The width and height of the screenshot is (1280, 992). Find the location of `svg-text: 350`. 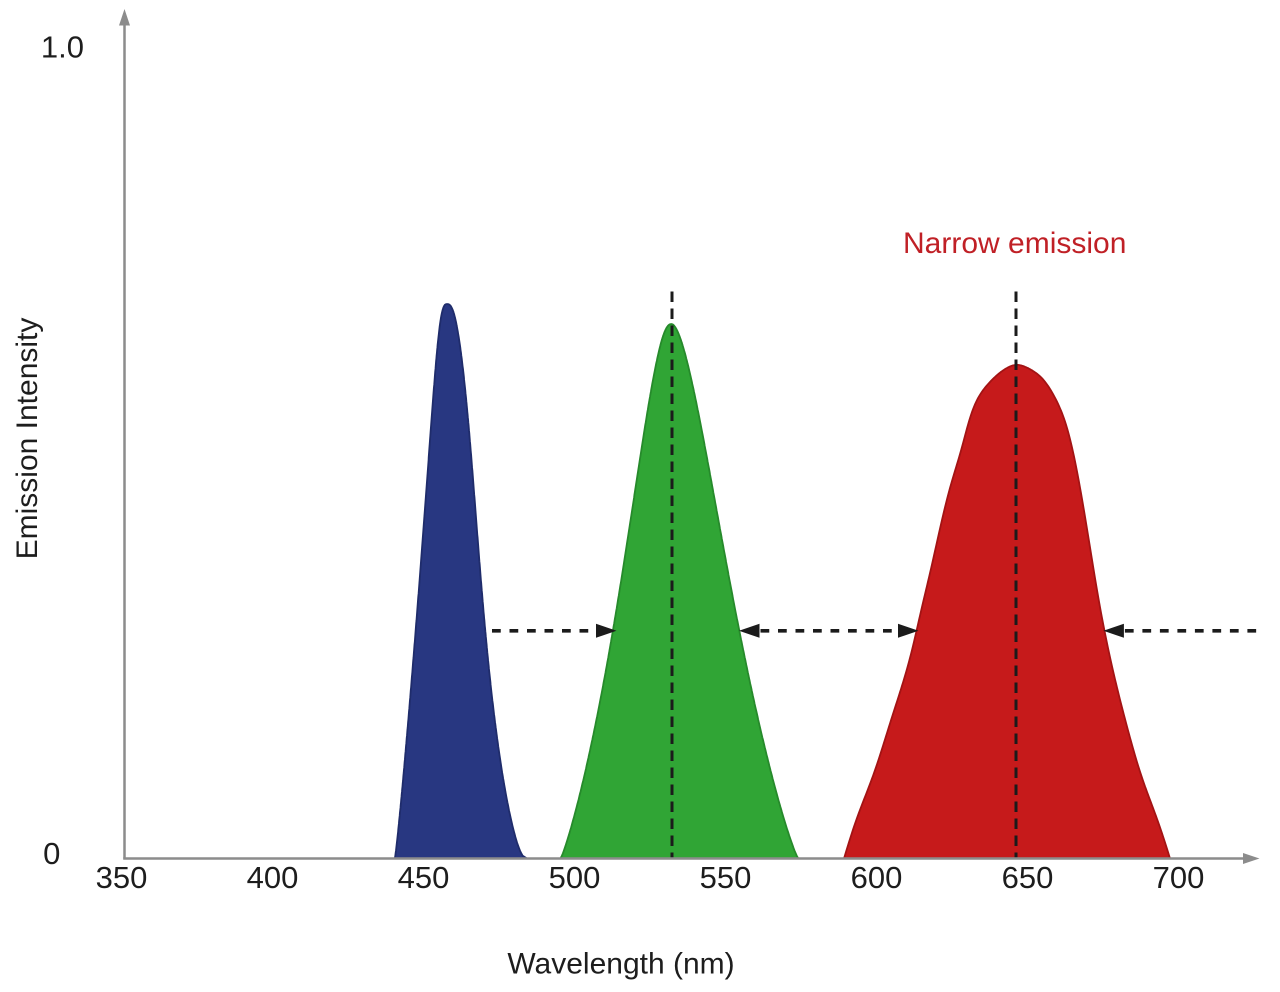

svg-text: 350 is located at coordinates (122, 877).